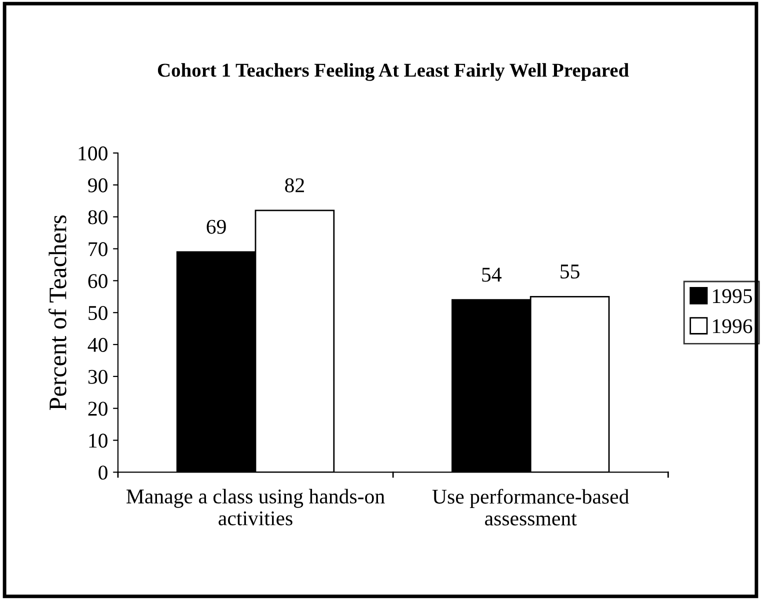 The image size is (761, 600). What do you see at coordinates (103, 473) in the screenshot?
I see `y-tick-label: 0` at bounding box center [103, 473].